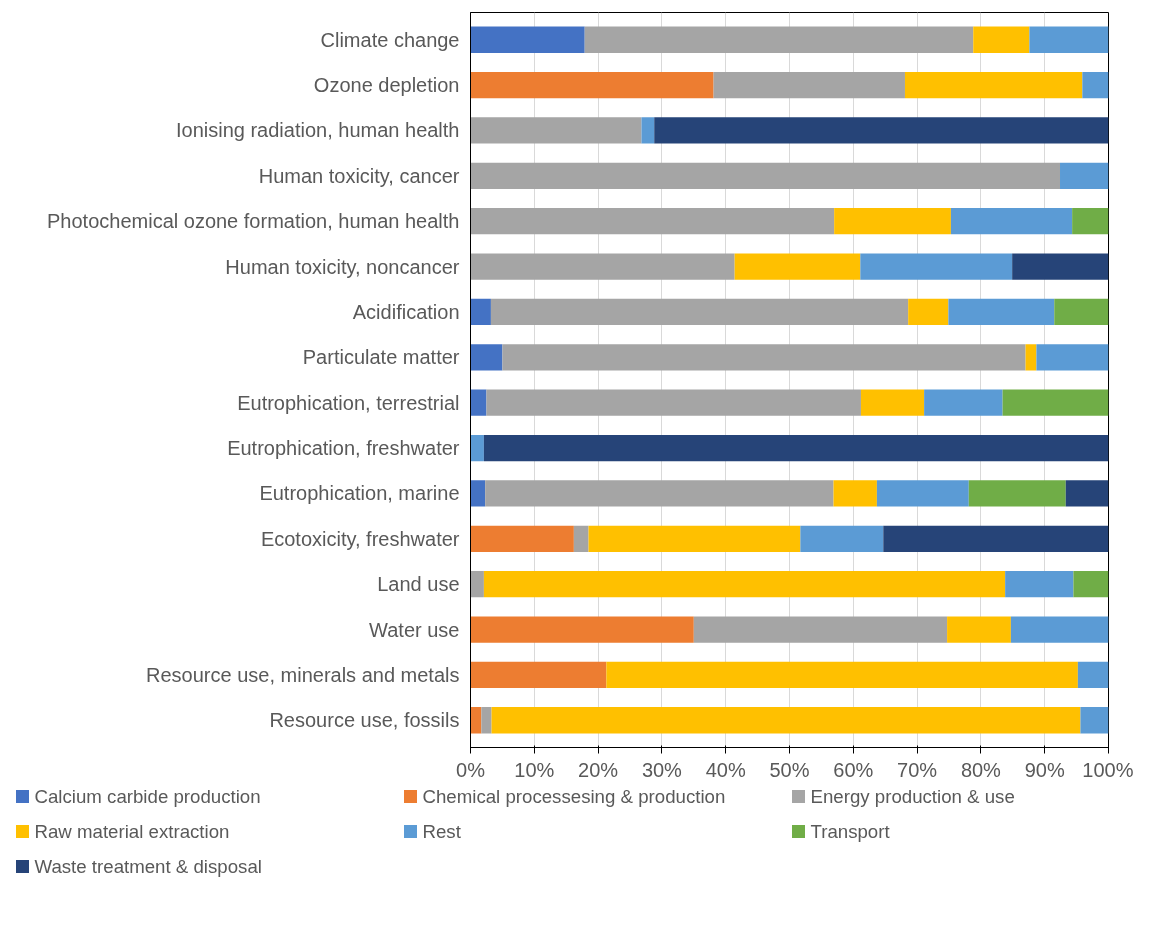 The width and height of the screenshot is (1165, 936). I want to click on x-tick-label: 20%, so click(598, 769).